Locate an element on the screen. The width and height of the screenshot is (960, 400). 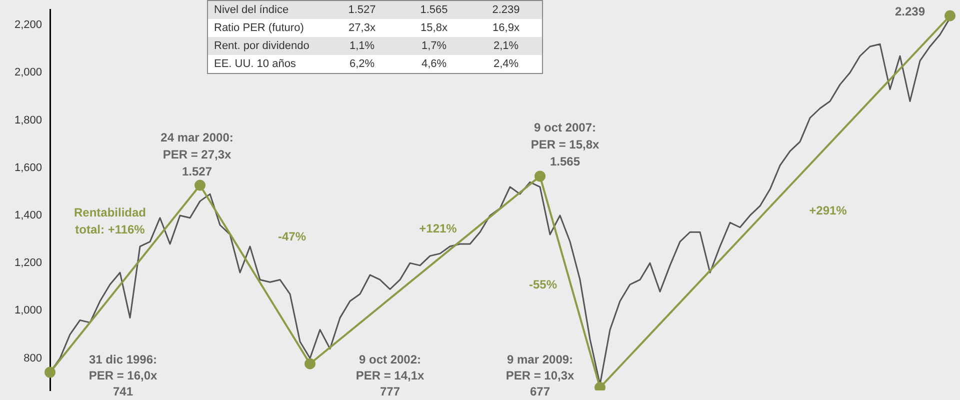
annotation: total: +116% is located at coordinates (110, 229).